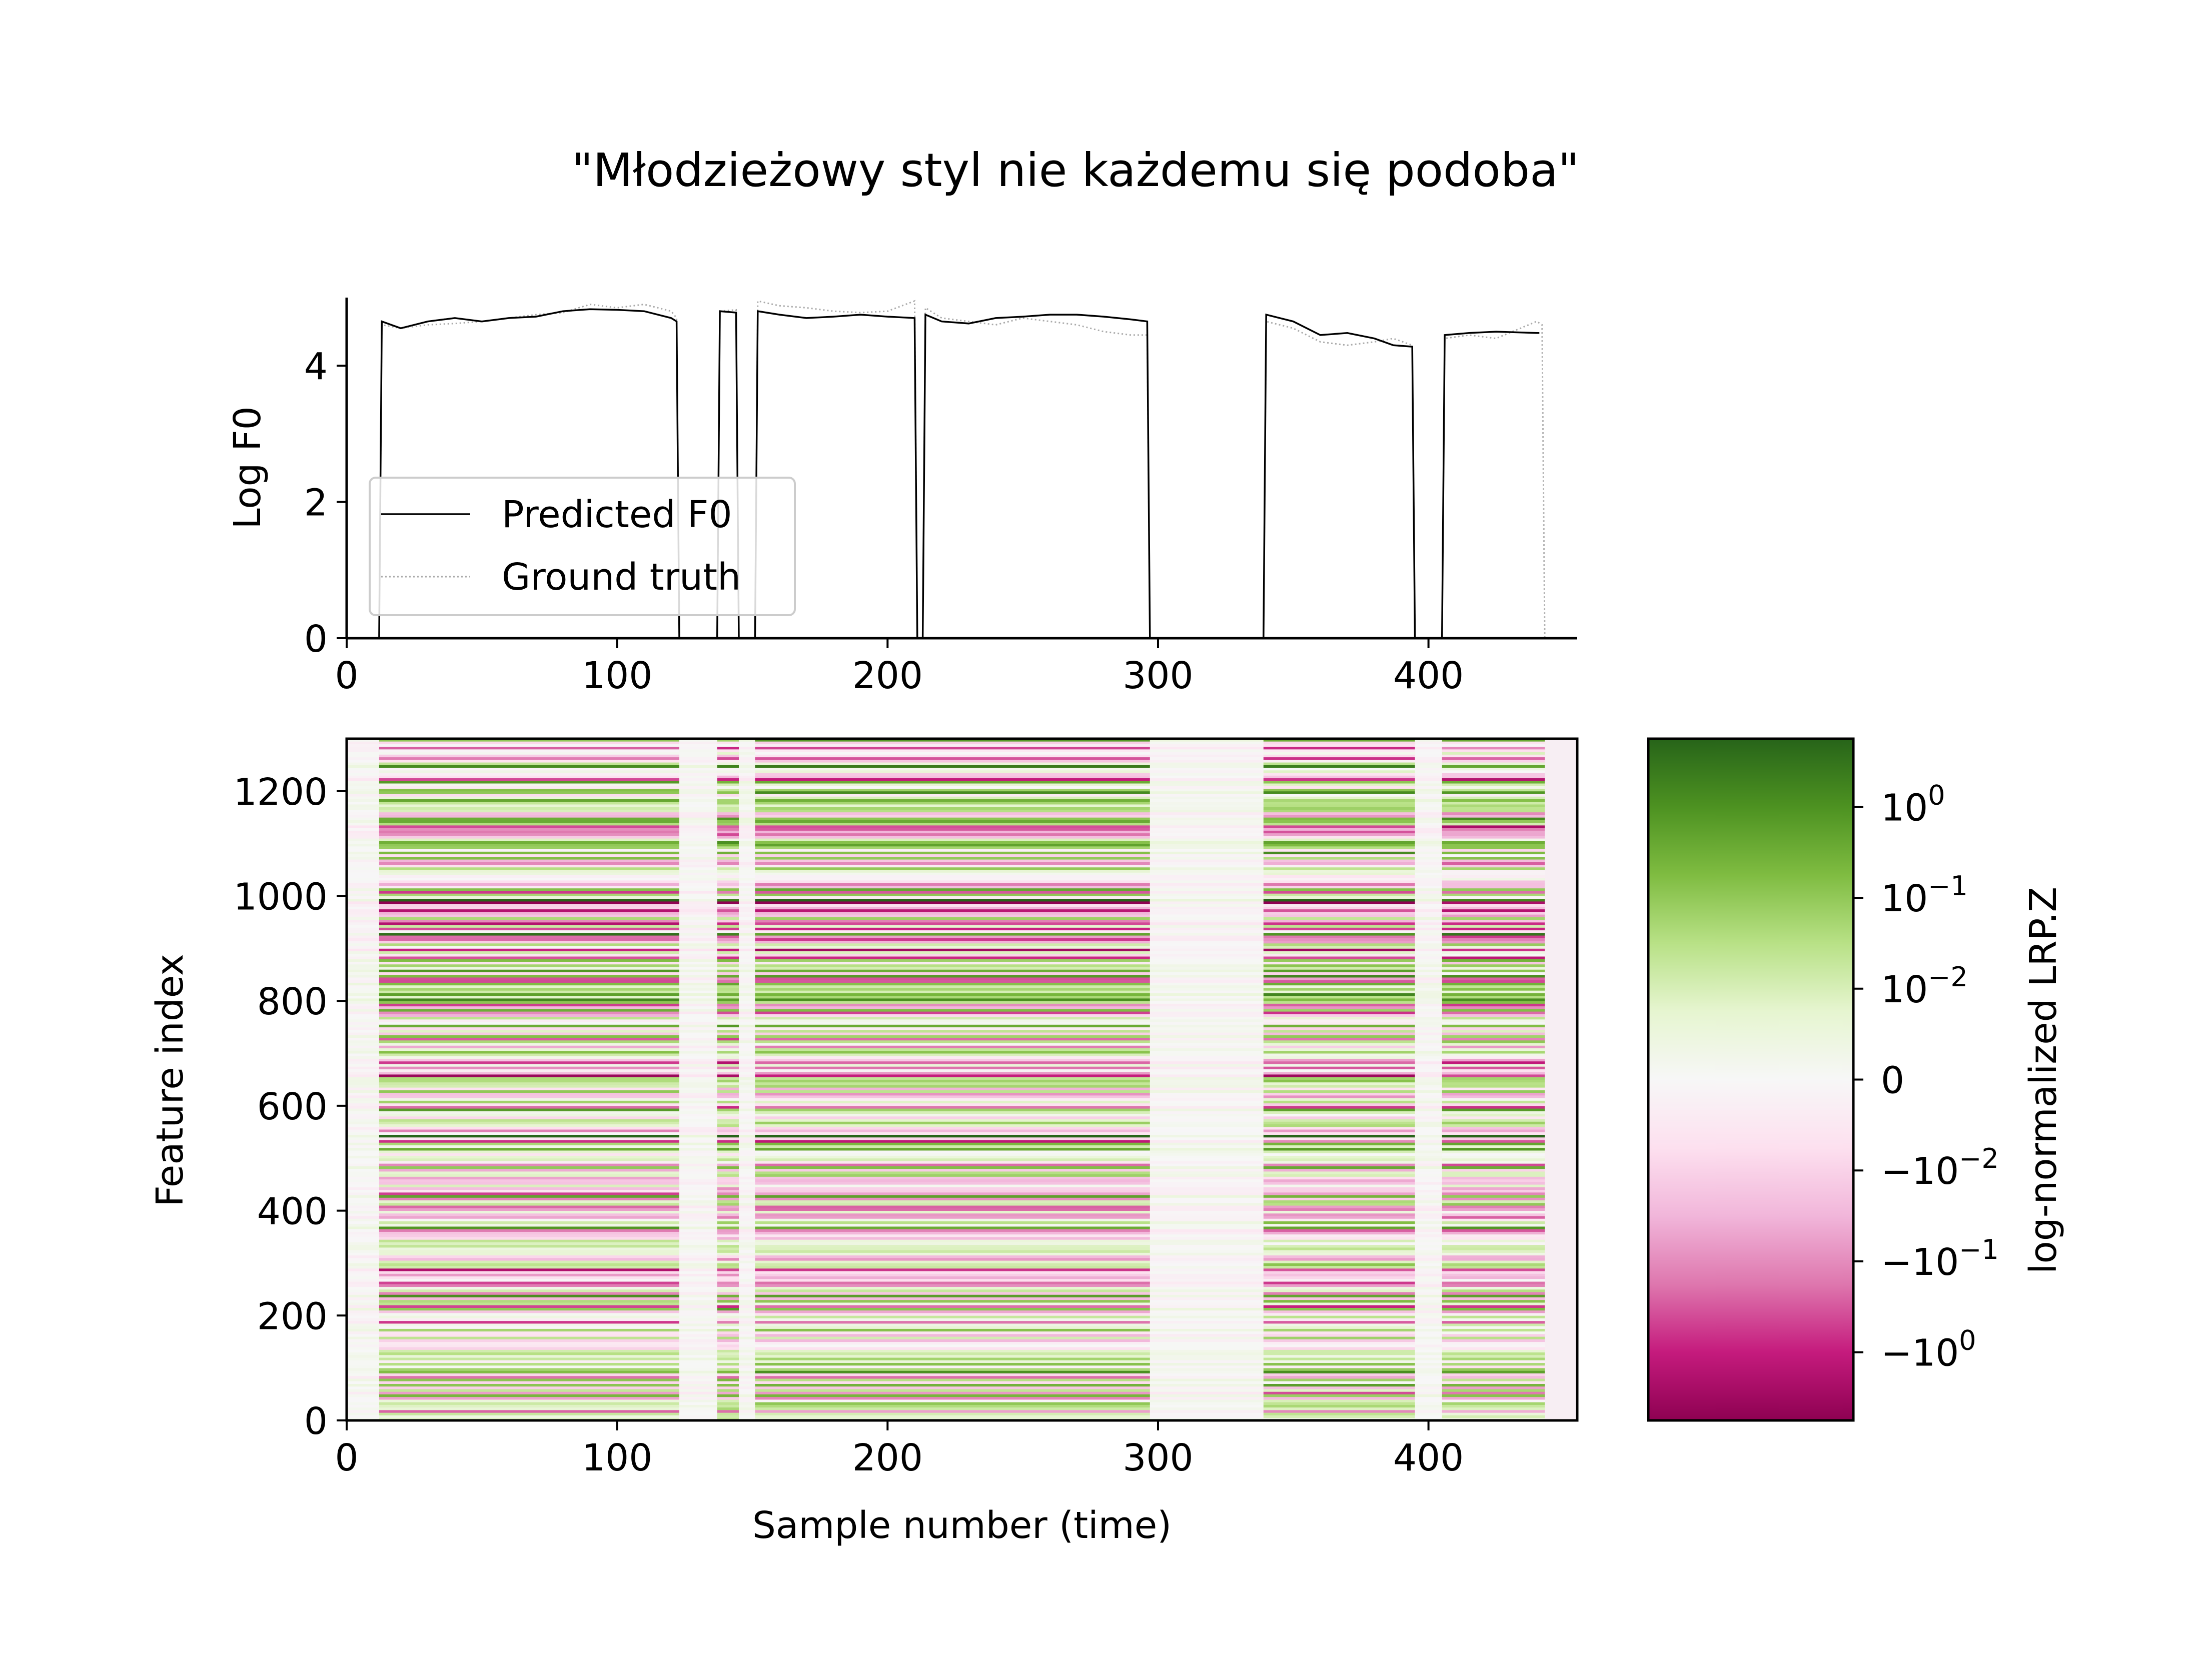 Image resolution: width=2197 pixels, height=1680 pixels. I want to click on series-line-predicted-f0, so click(943, 473).